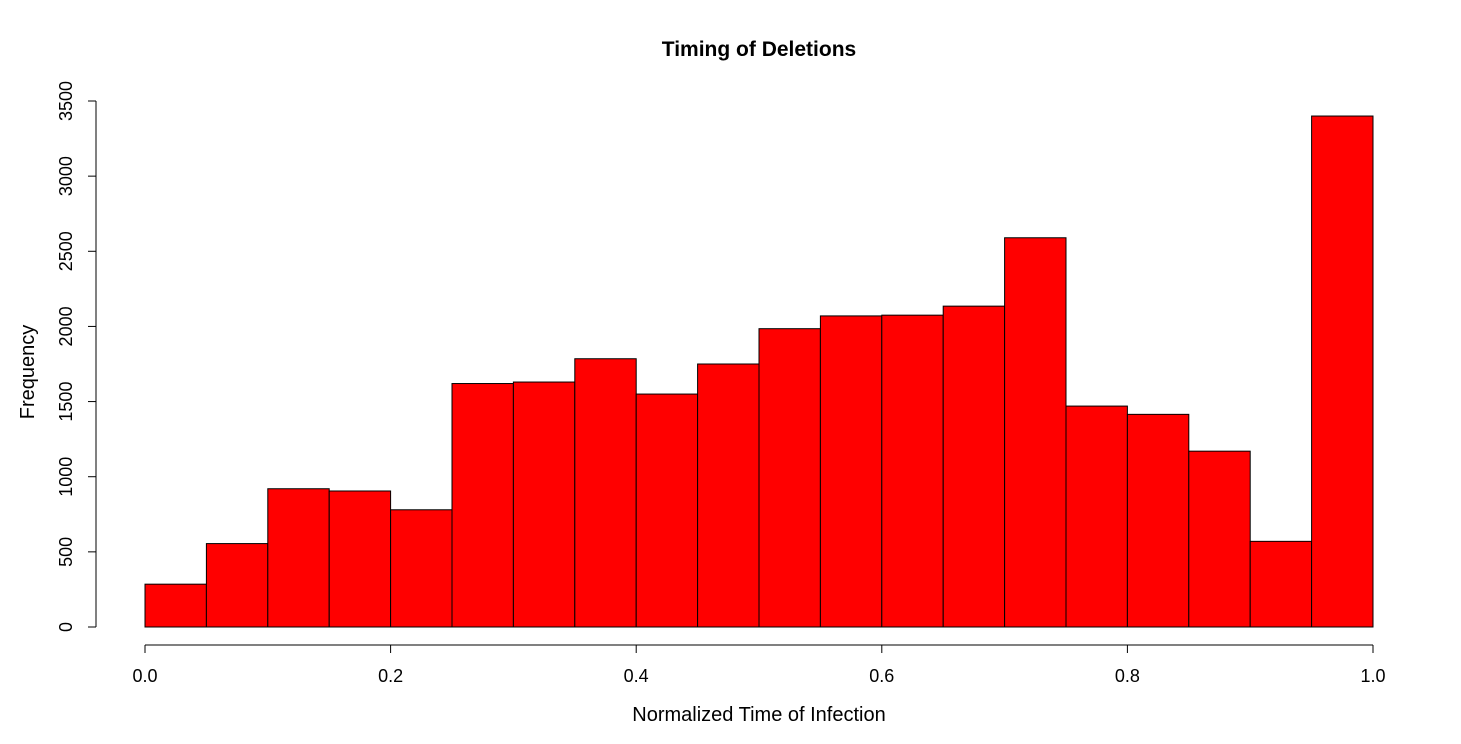 Image resolution: width=1461 pixels, height=744 pixels. Describe the element at coordinates (390, 676) in the screenshot. I see `x-tick-label: 0.2` at that location.